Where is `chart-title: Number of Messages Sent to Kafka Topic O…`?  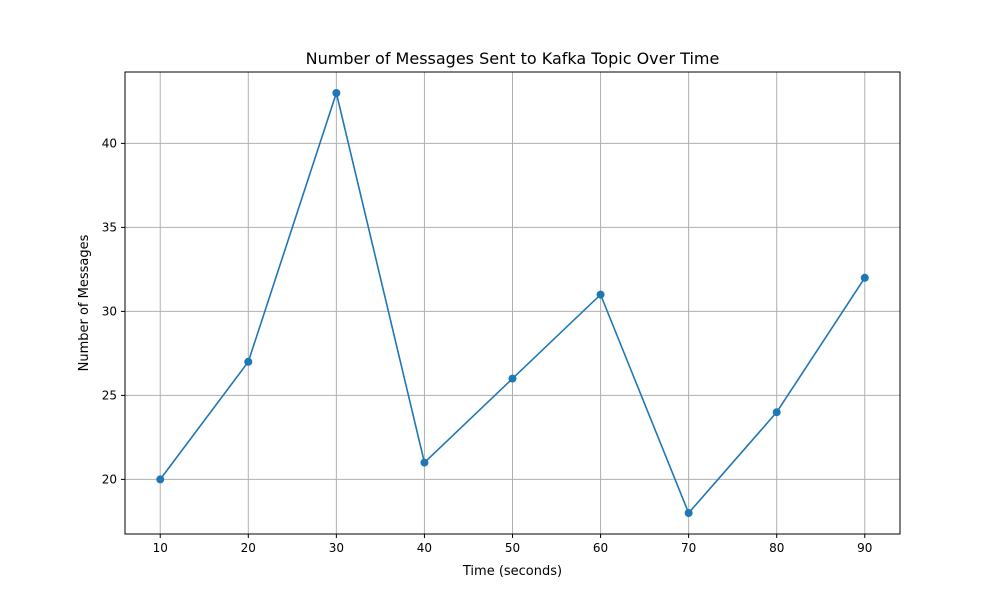 chart-title: Number of Messages Sent to Kafka Topic O… is located at coordinates (513, 58).